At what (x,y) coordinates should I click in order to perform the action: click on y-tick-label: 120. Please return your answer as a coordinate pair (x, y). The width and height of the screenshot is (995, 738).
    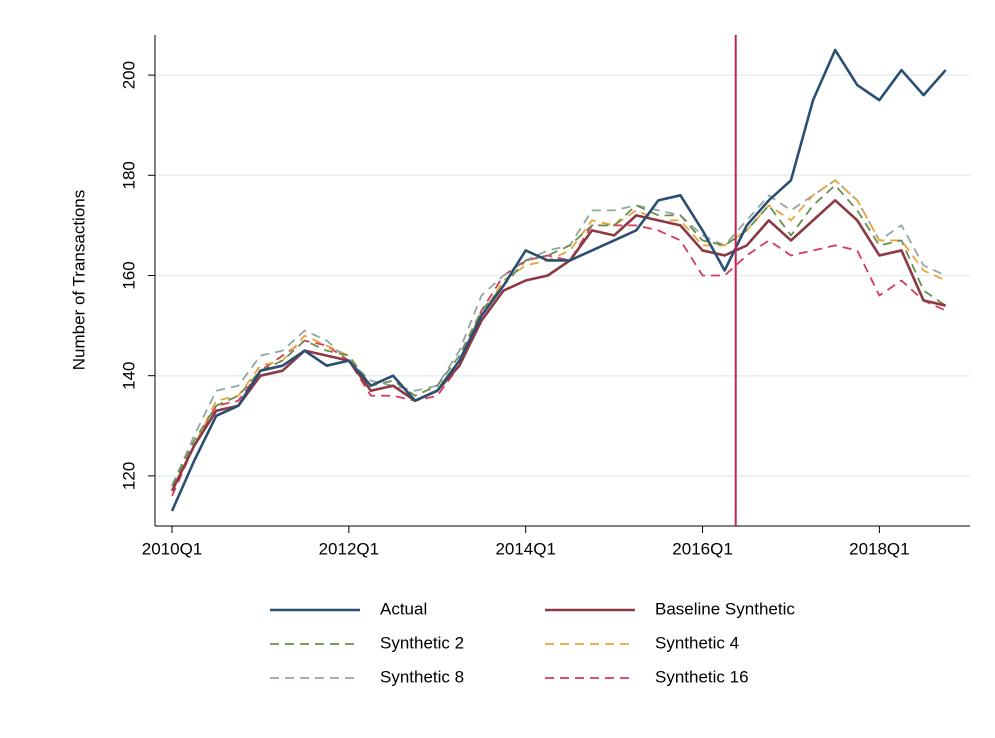
    Looking at the image, I should click on (128, 476).